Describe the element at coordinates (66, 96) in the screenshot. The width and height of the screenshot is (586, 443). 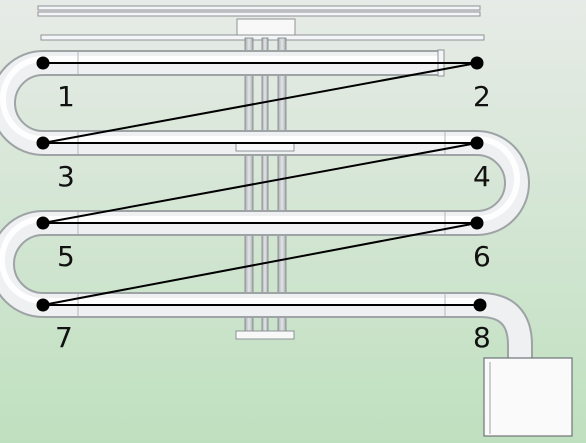
I see `node-label-1: 1` at that location.